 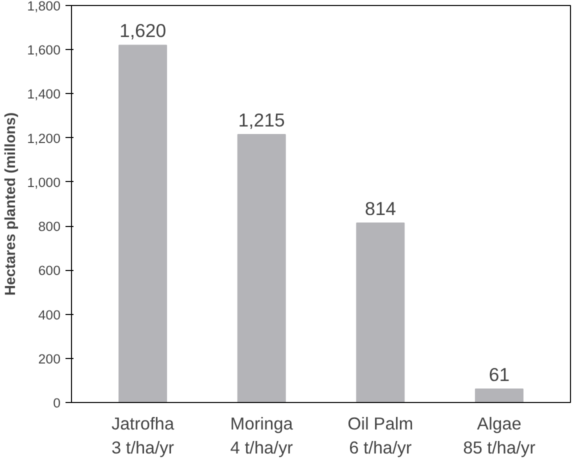 I want to click on y-tick-label: 1,800, so click(x=44, y=7).